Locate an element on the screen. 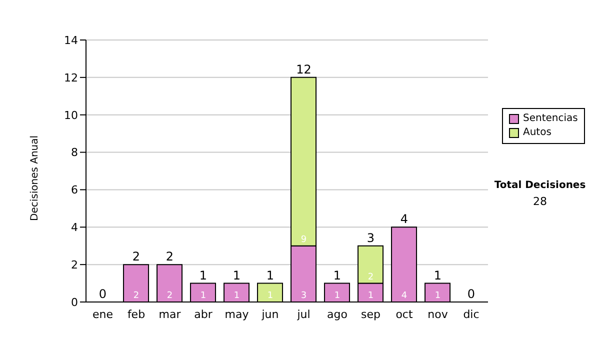  x-tick-label: dic is located at coordinates (471, 314).